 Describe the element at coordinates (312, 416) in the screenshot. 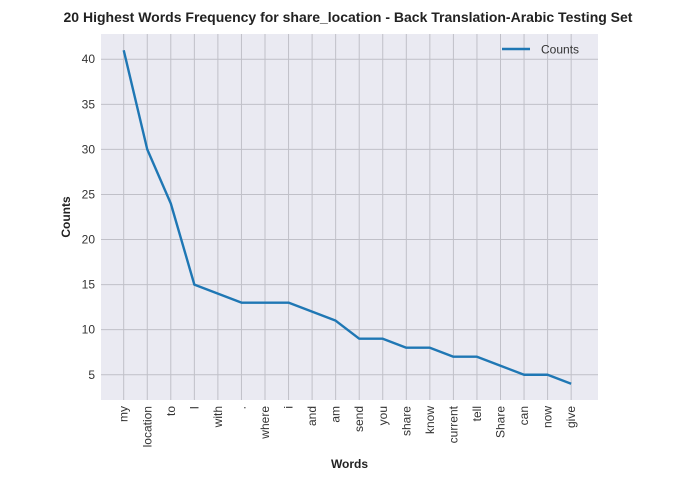

I see `x-tick-label: and` at that location.